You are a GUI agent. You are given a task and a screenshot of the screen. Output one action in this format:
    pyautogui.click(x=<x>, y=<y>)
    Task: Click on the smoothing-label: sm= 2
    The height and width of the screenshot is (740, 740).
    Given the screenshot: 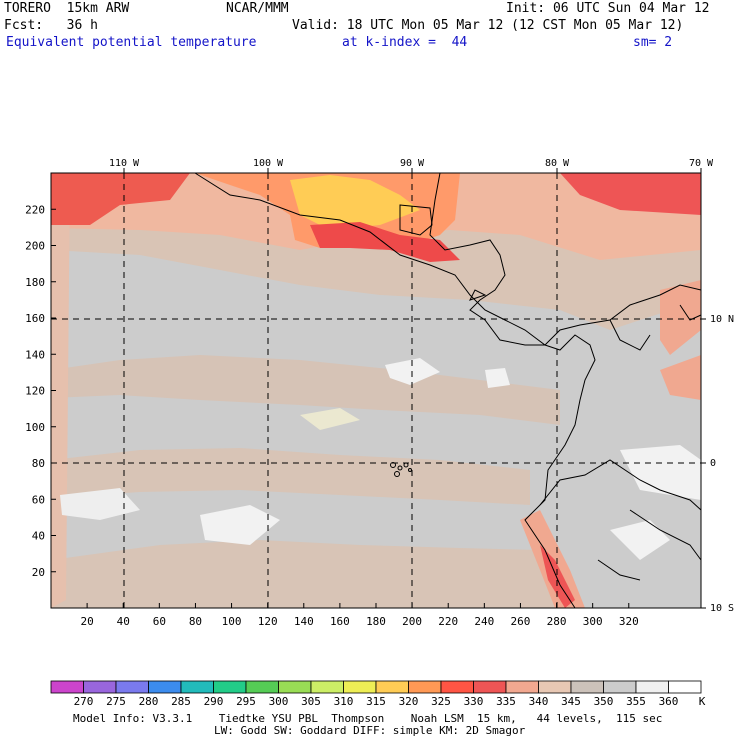 What is the action you would take?
    pyautogui.click(x=653, y=42)
    